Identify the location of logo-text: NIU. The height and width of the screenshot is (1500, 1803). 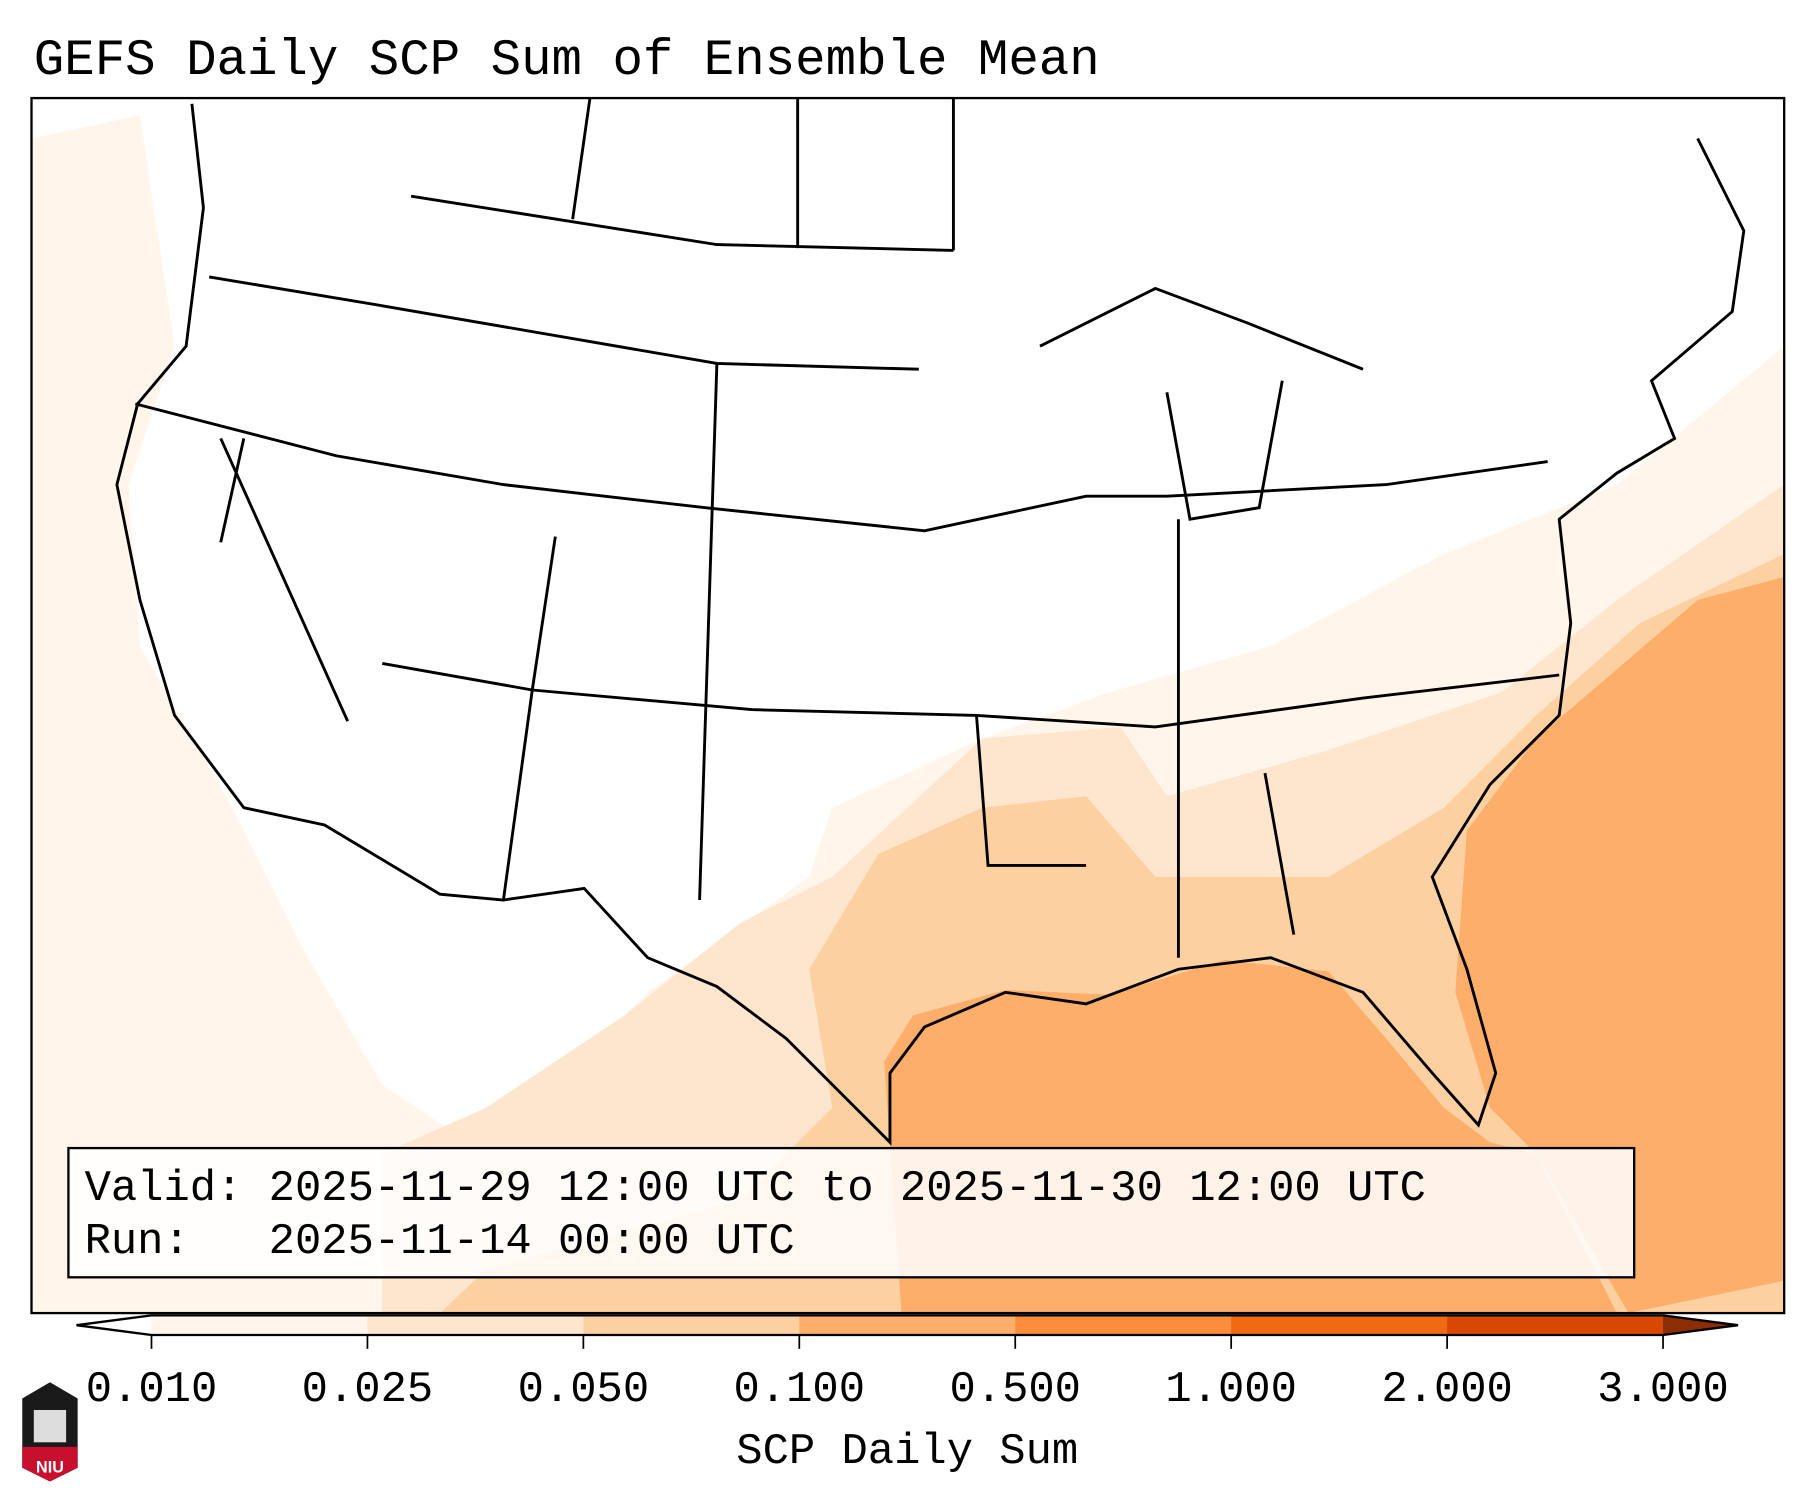
(50, 1467).